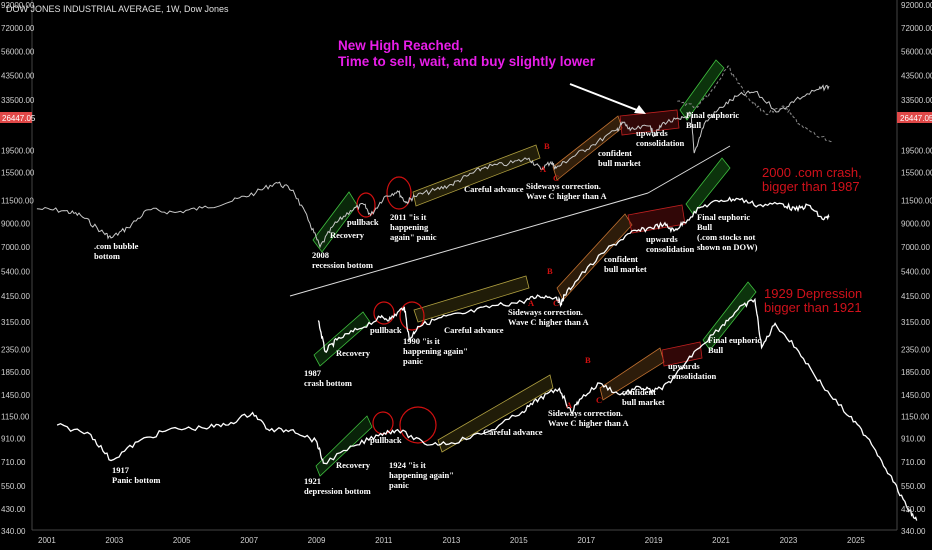 The height and width of the screenshot is (550, 932). Describe the element at coordinates (47, 540) in the screenshot. I see `x-tick-label: 2001` at that location.